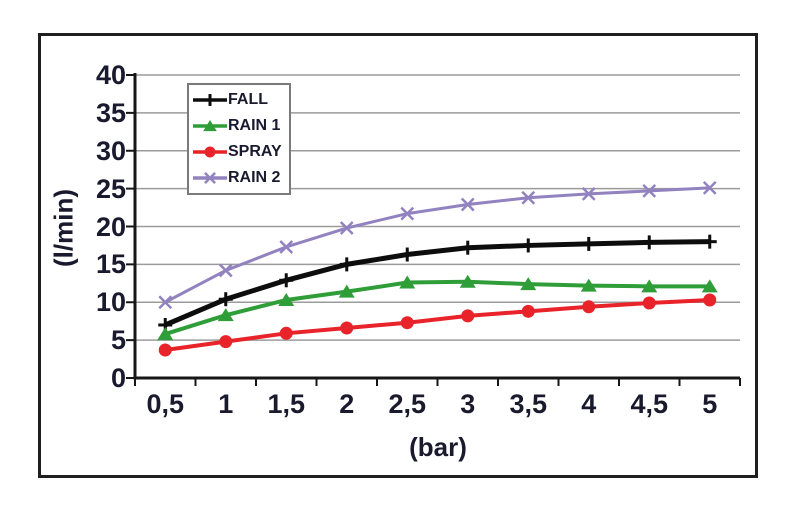 This screenshot has height=524, width=800. Describe the element at coordinates (118, 378) in the screenshot. I see `y-tick-label: 0` at that location.